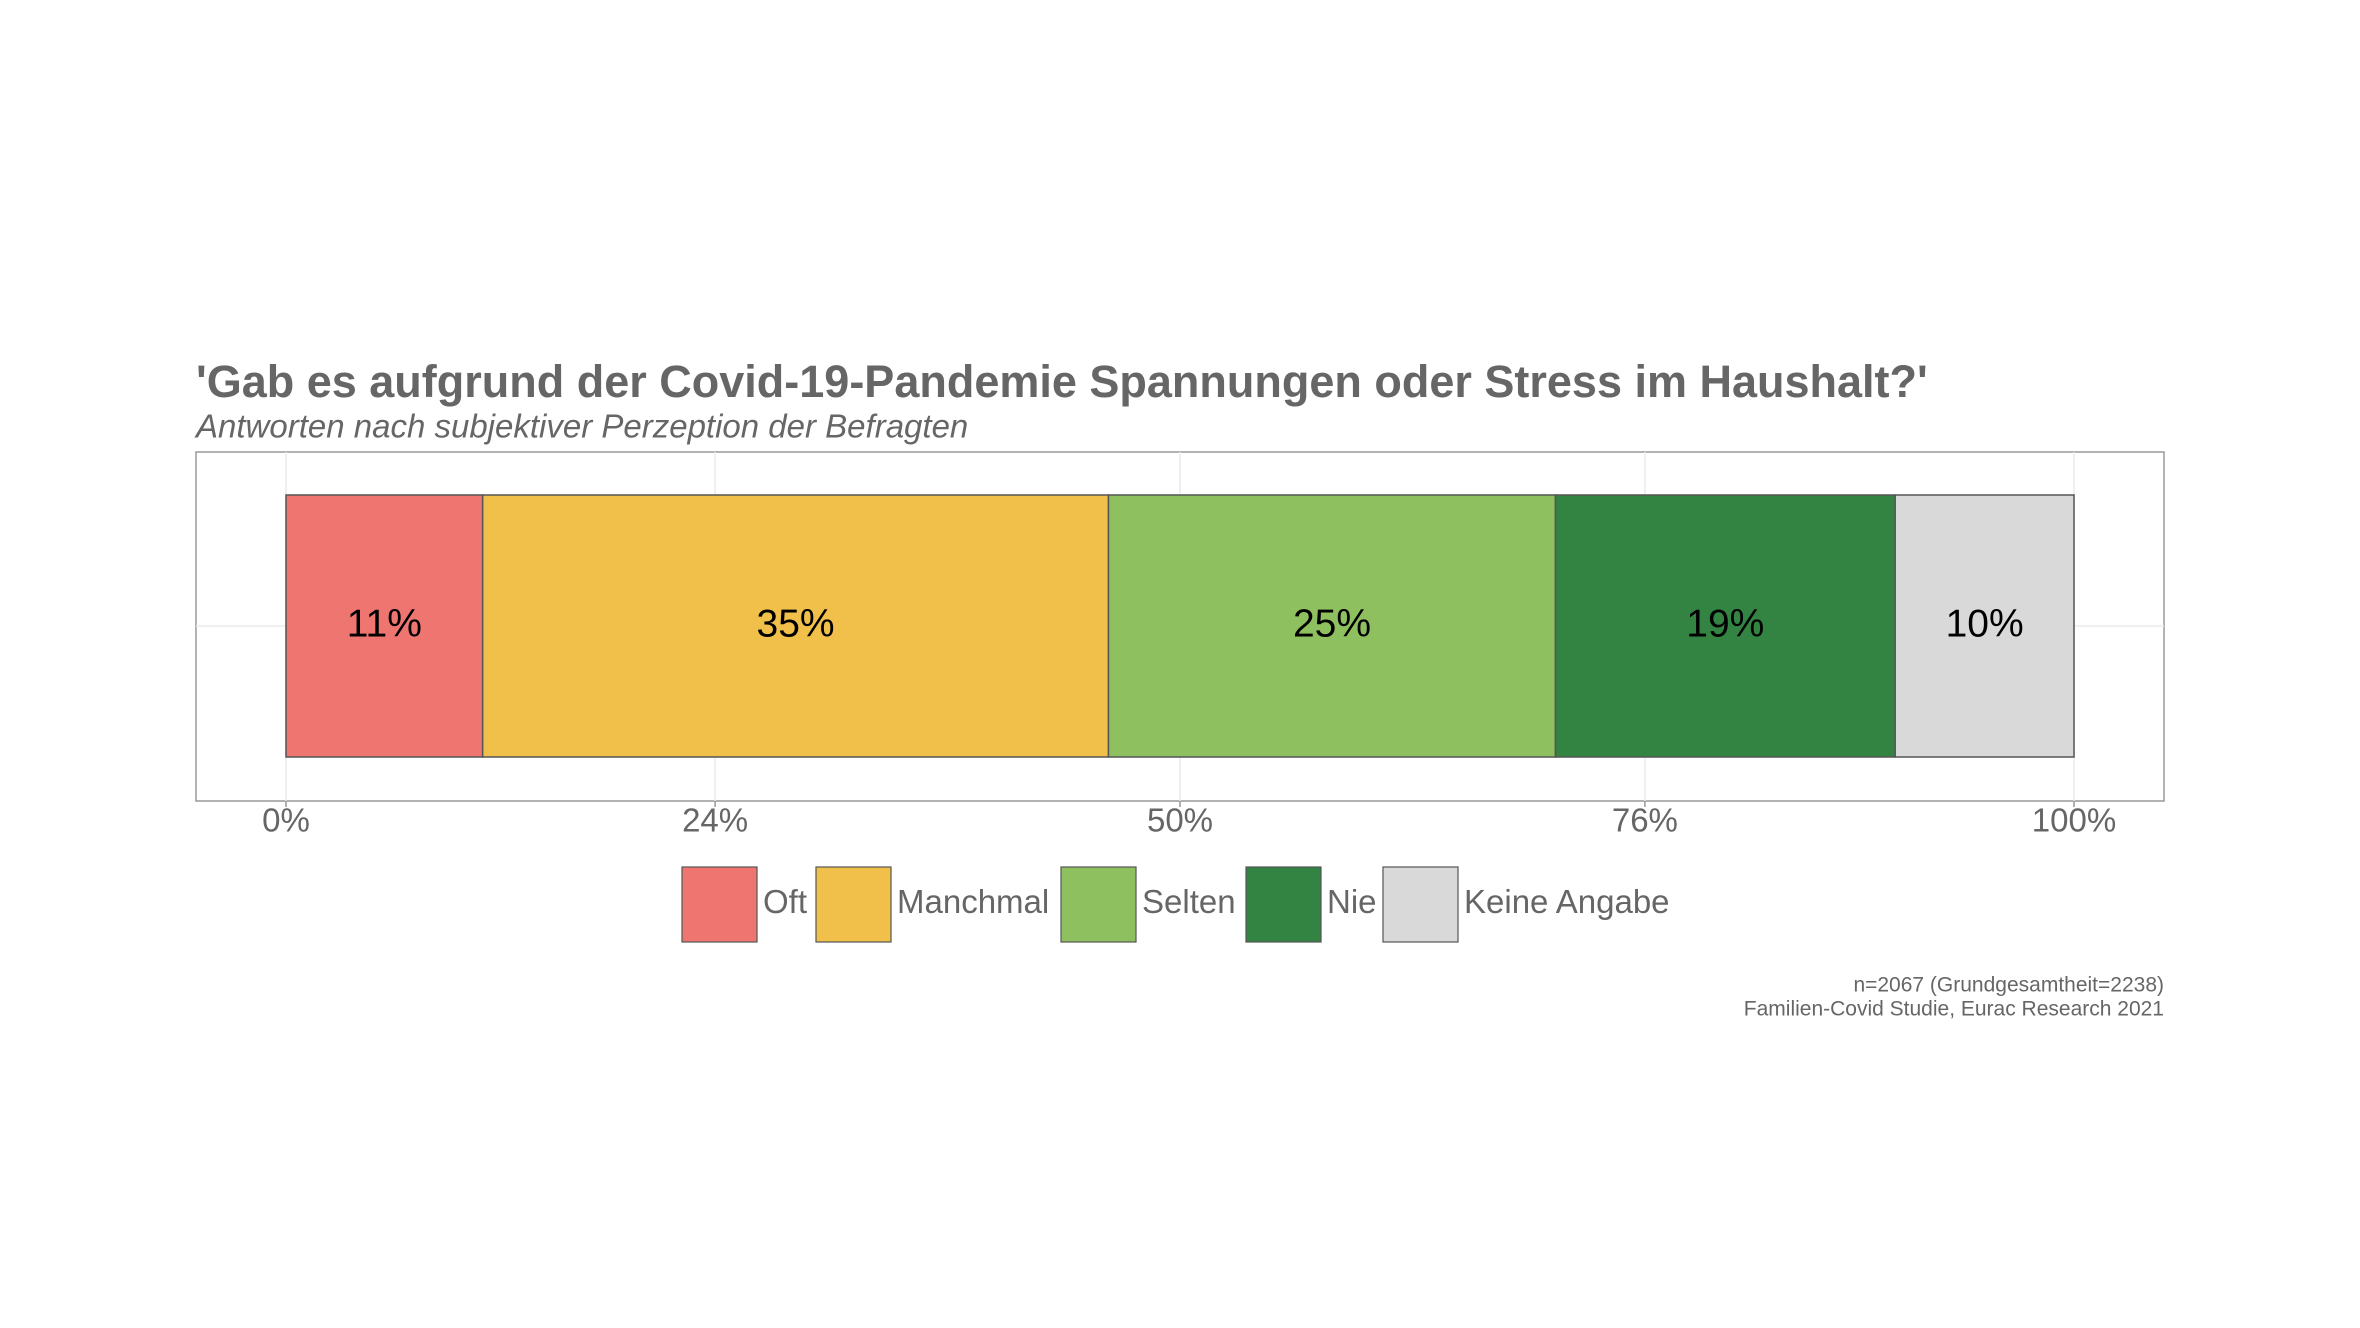 The height and width of the screenshot is (1328, 2360). I want to click on x-tick-label: 100%, so click(2074, 820).